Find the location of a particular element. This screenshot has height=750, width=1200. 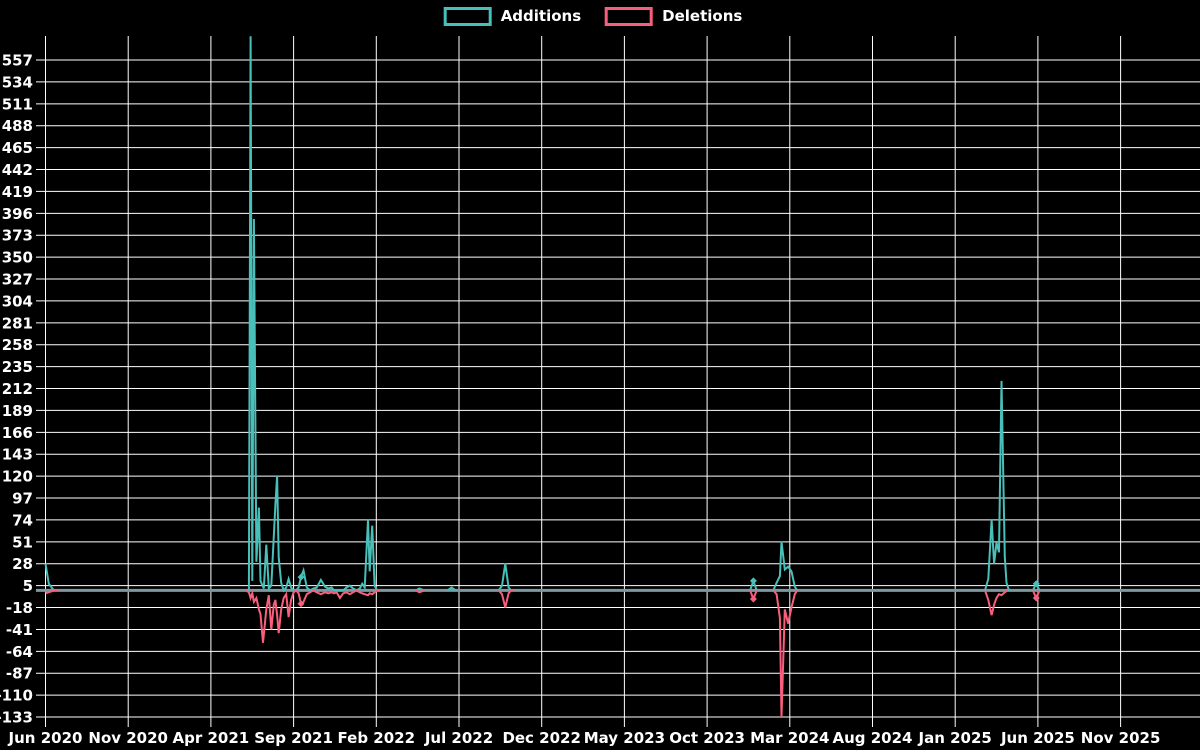

y-tick-label: 51 is located at coordinates (22, 542).